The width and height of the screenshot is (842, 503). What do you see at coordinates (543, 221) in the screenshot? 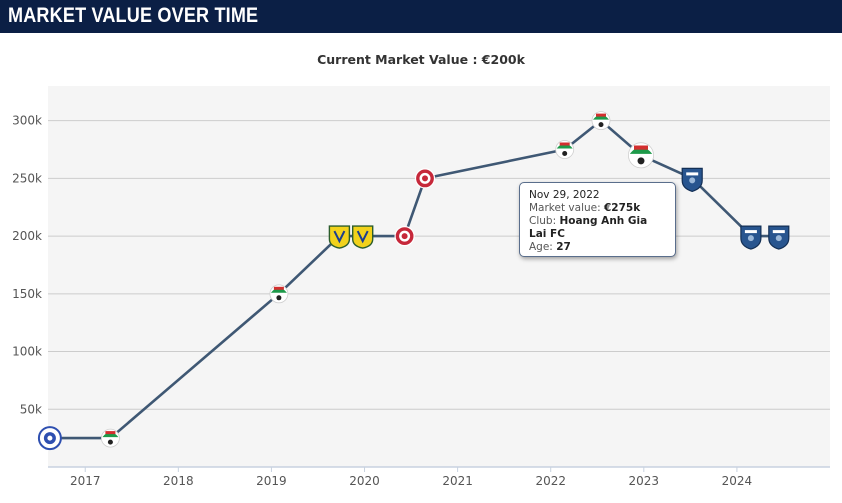
I see `tooltip-club-label: Club:` at bounding box center [543, 221].